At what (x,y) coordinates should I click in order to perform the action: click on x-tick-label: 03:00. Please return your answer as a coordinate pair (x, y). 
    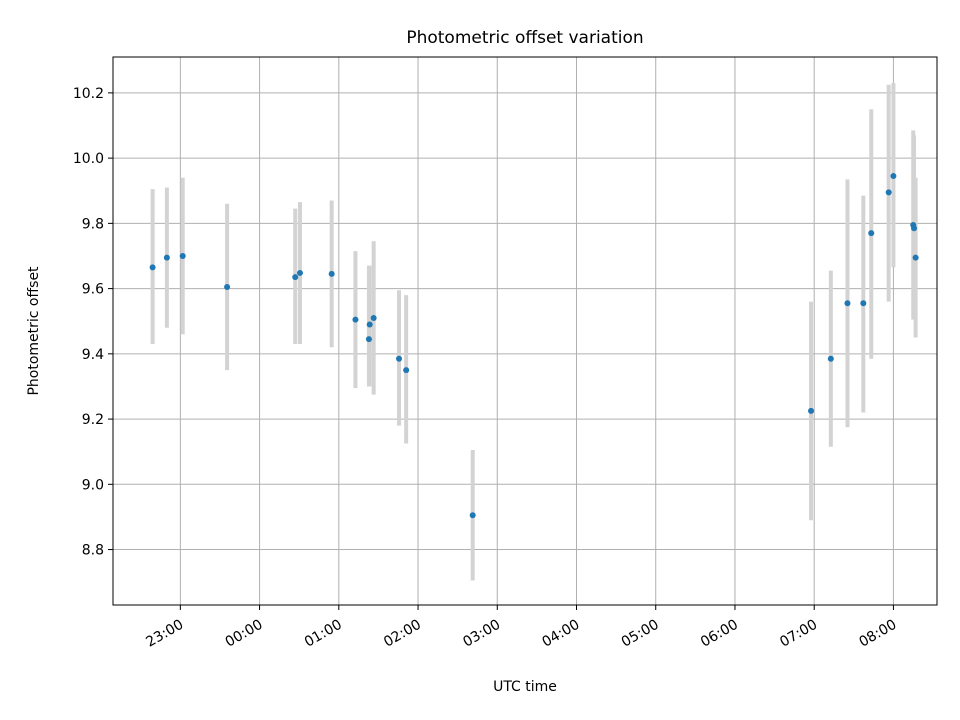
    Looking at the image, I should click on (481, 634).